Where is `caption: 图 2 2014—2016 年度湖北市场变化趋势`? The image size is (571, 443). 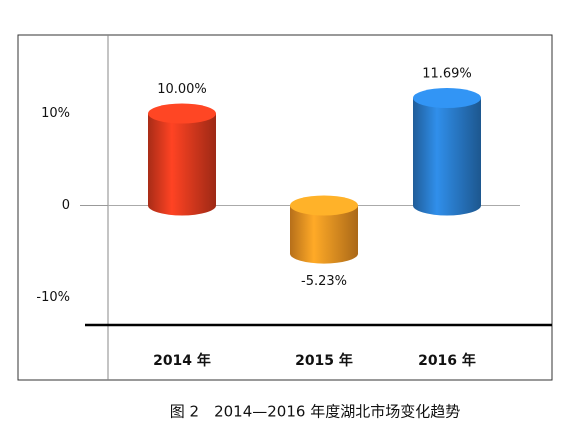 caption: 图 2 2014—2016 年度湖北市场变化趋势 is located at coordinates (315, 412).